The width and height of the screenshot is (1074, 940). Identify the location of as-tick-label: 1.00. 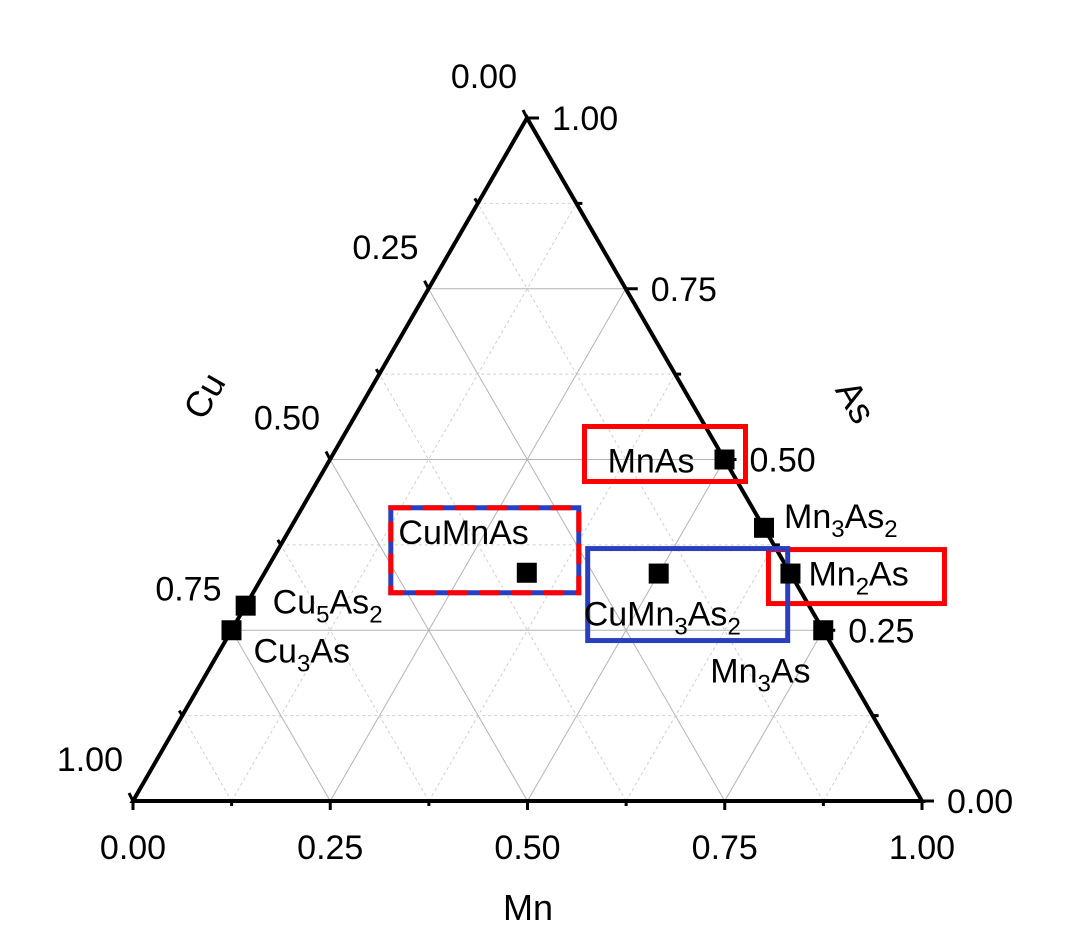
(585, 119).